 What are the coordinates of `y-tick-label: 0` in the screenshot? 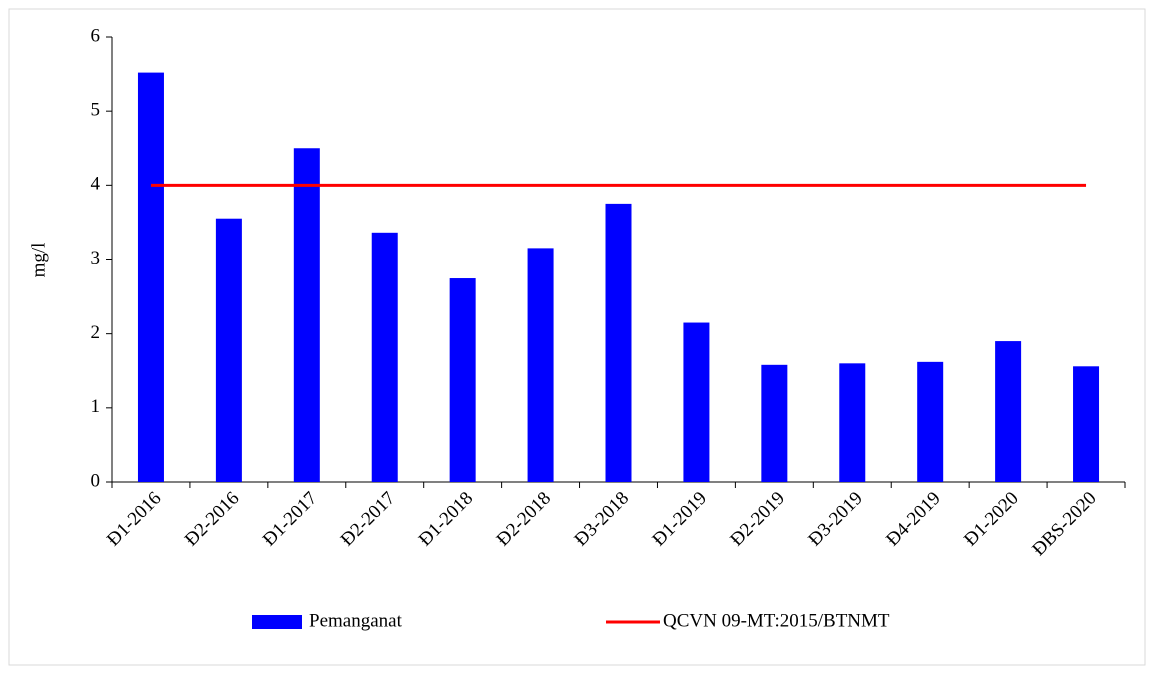 It's located at (96, 480).